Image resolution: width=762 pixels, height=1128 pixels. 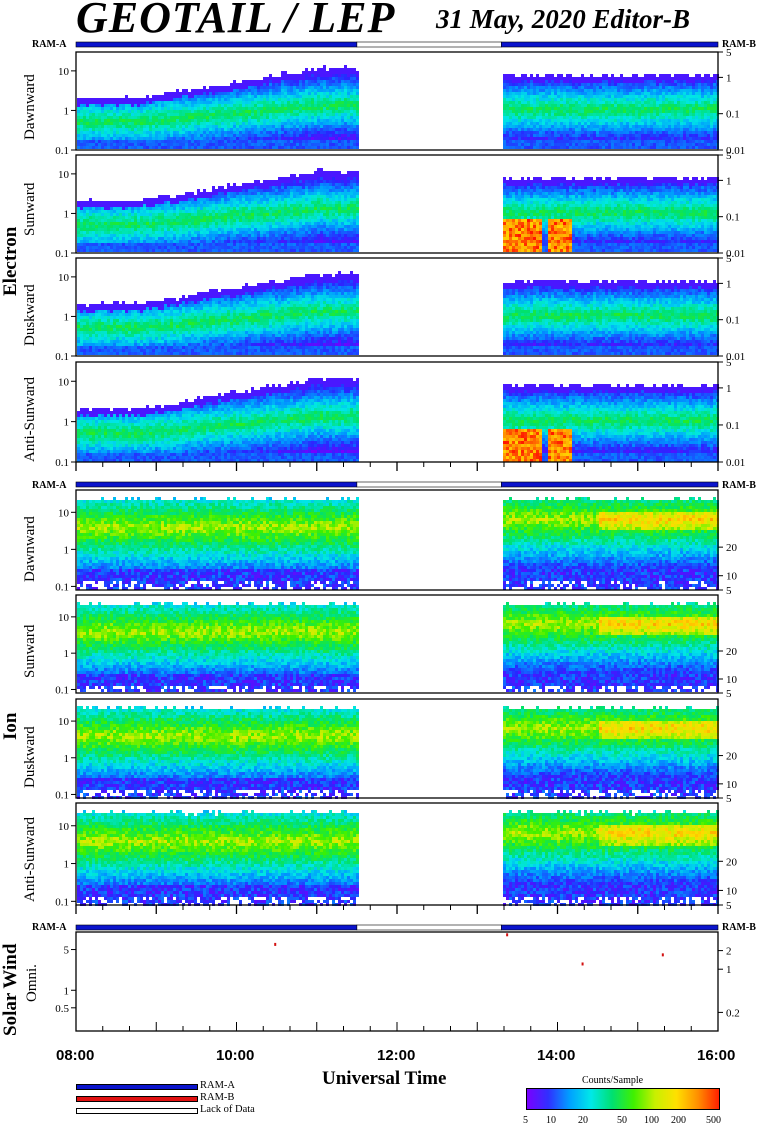 I want to click on colorbar, so click(x=623, y=1099).